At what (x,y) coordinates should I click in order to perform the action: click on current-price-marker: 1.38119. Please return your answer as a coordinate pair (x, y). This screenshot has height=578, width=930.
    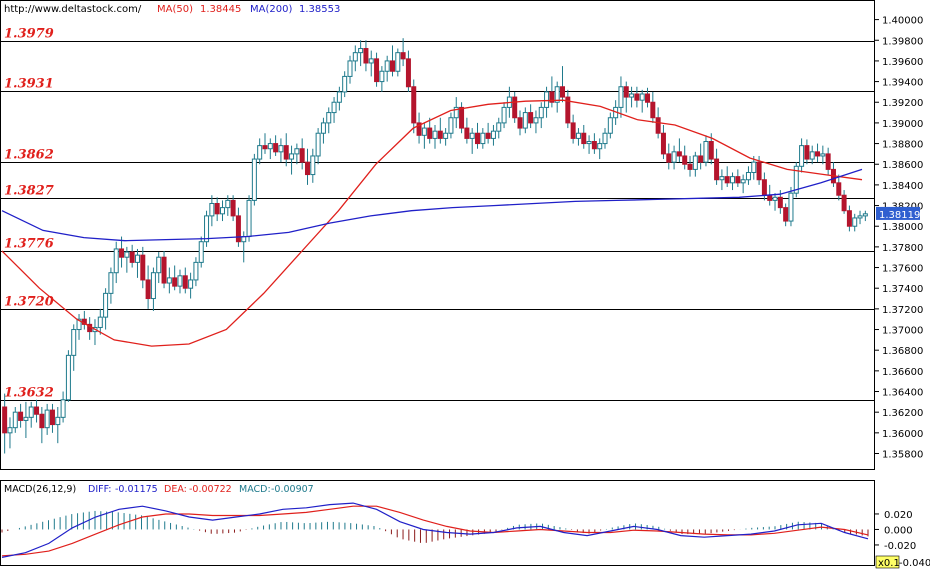
    Looking at the image, I should click on (898, 213).